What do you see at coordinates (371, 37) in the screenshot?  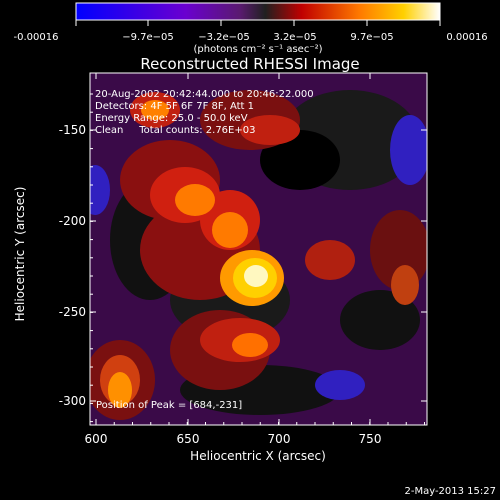 I see `colorbar-tick-label: 9.7e−05` at bounding box center [371, 37].